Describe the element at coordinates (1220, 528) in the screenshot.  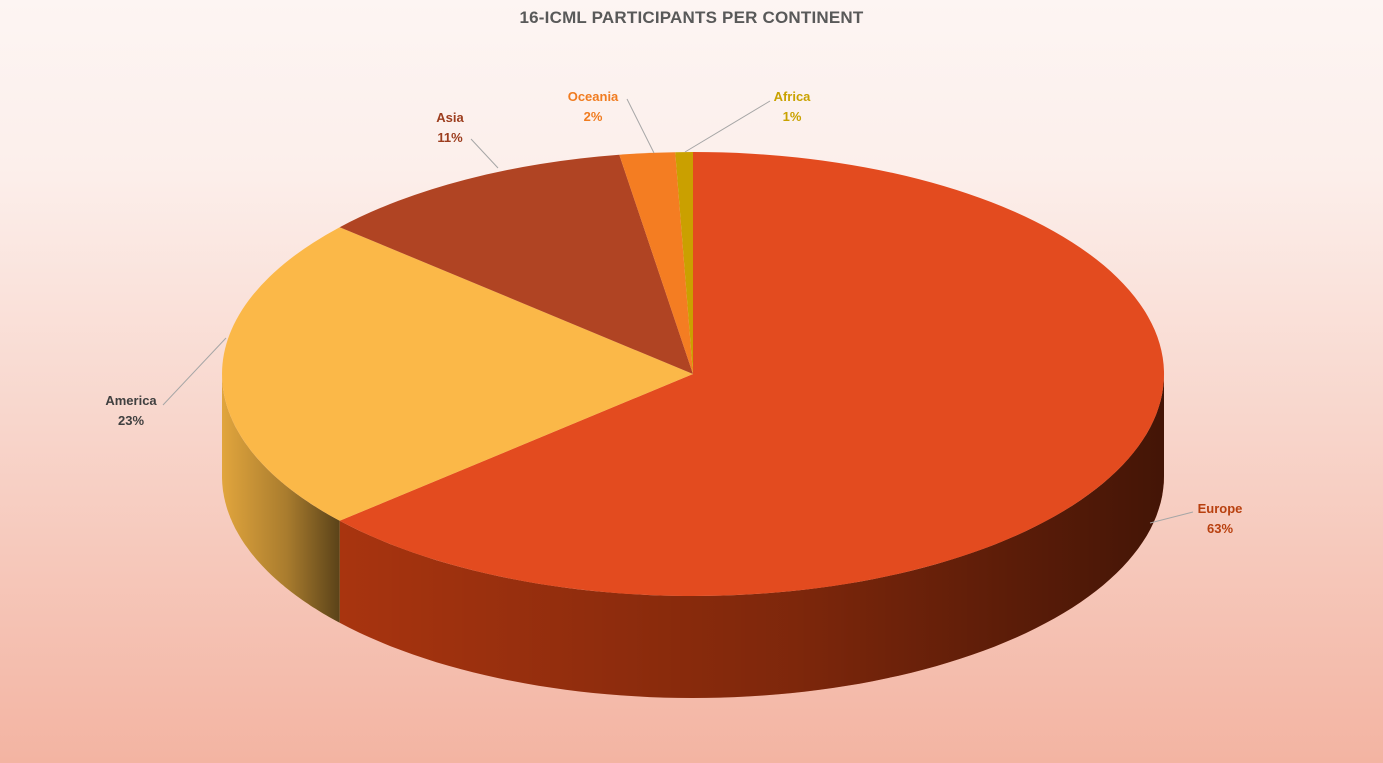
I see `slice-percent-europe: 63%` at that location.